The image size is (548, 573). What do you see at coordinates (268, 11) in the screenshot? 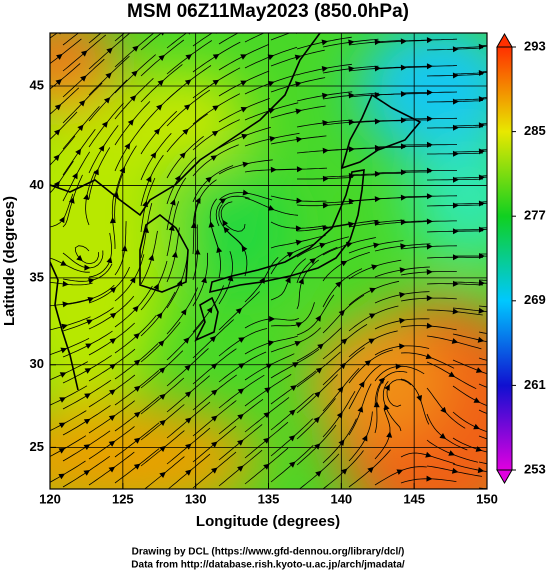
I see `chart-title: MSM 06Z11May2023 (850.0hPa)` at bounding box center [268, 11].